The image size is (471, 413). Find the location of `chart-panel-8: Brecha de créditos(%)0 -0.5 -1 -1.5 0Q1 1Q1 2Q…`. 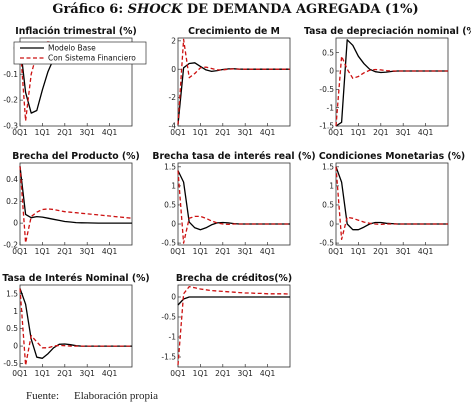

chart-panel-8: Brecha de créditos(%)0 -0.5 -1 -1.5 0Q1 1Q1 2Q… is located at coordinates (226, 325).